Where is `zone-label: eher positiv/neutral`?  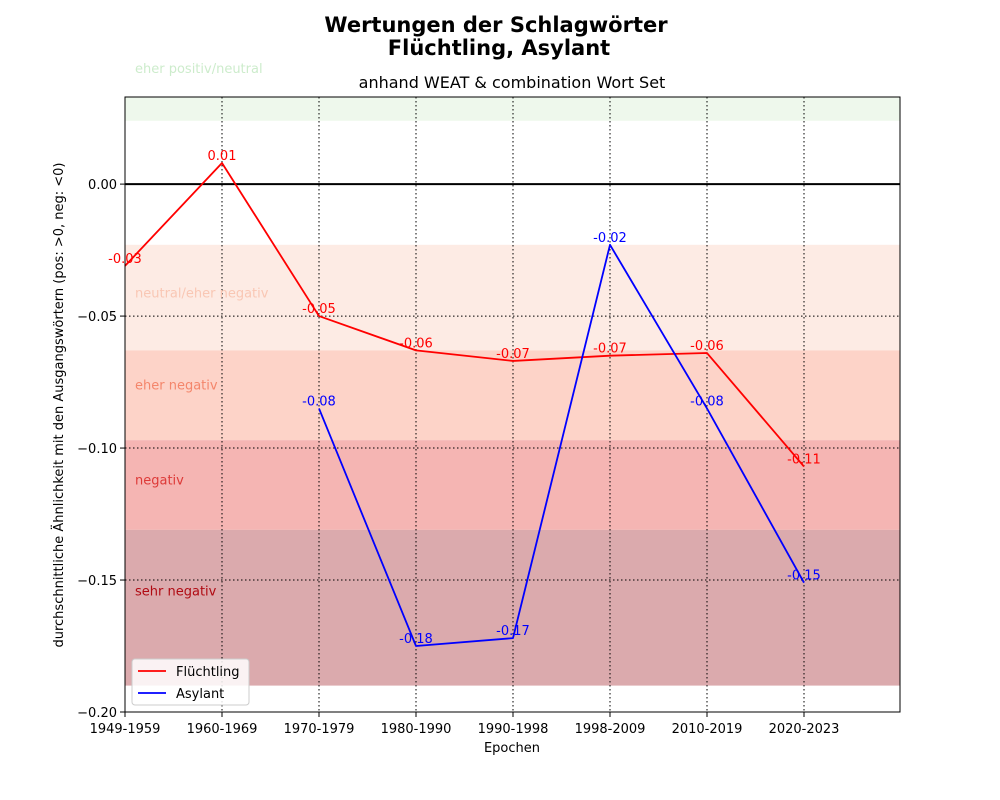 zone-label: eher positiv/neutral is located at coordinates (199, 69).